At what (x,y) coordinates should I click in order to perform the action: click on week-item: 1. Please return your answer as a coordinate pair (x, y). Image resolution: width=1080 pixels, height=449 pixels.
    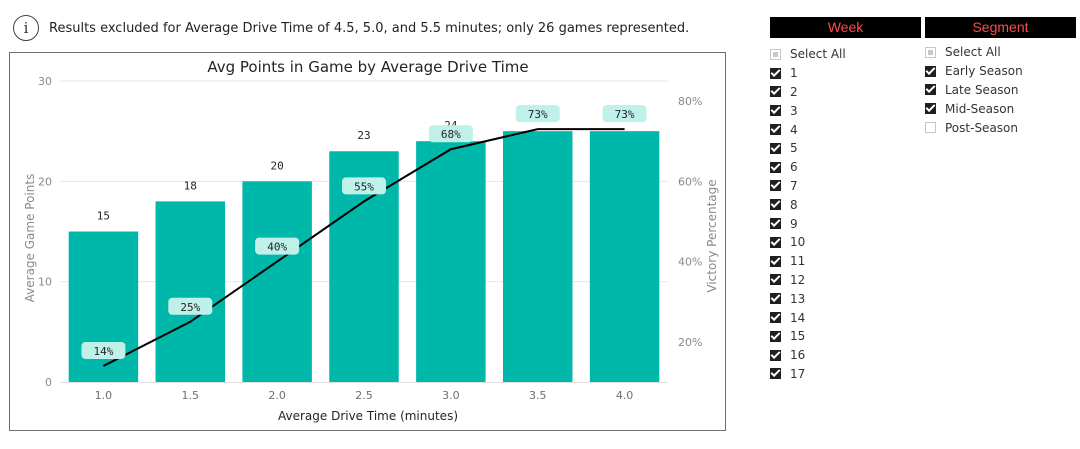
    Looking at the image, I should click on (845, 73).